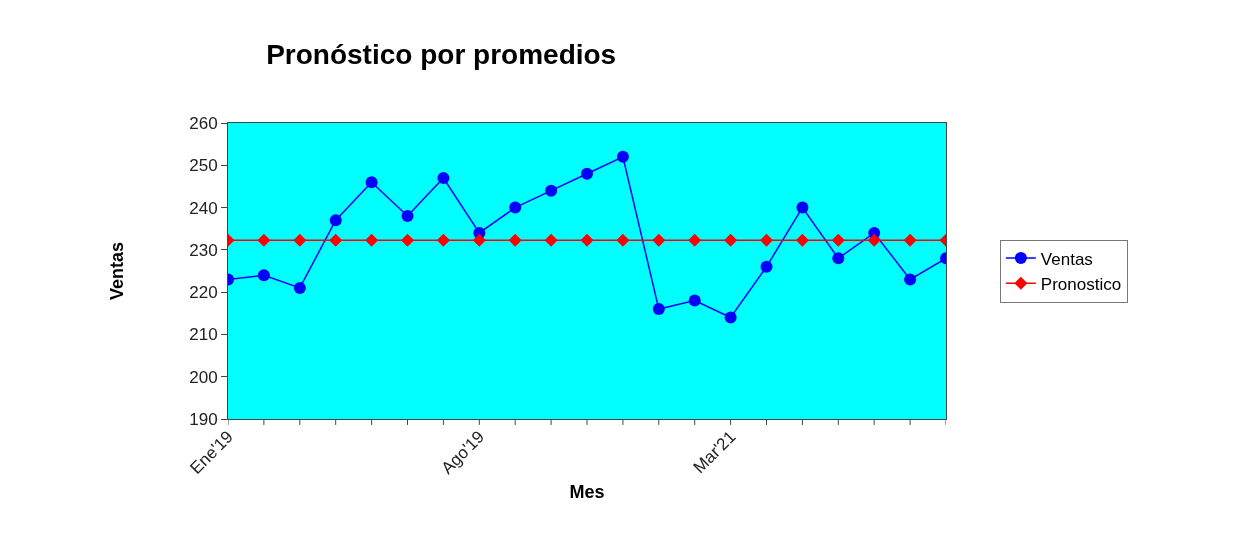  Describe the element at coordinates (203, 293) in the screenshot. I see `y-tick-label: 220` at that location.